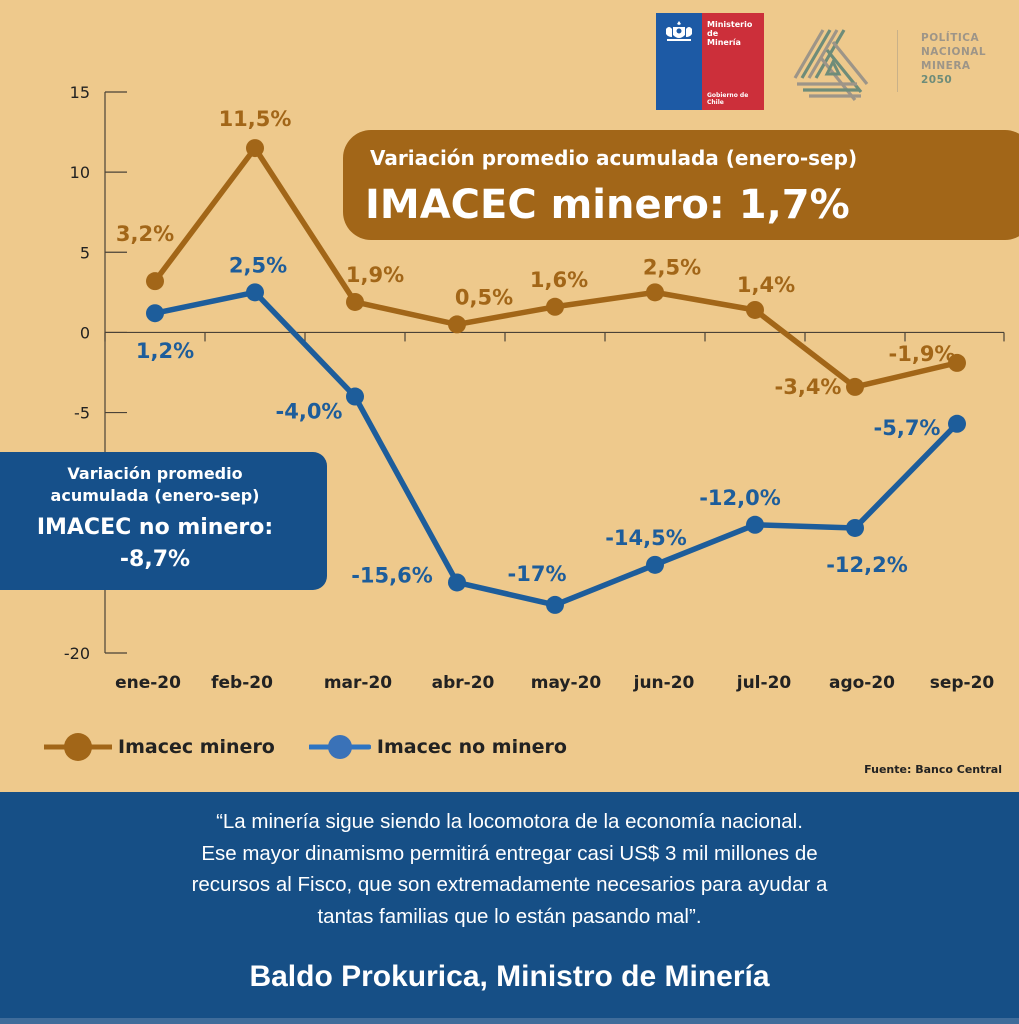 The image size is (1019, 1024). What do you see at coordinates (484, 297) in the screenshot?
I see `data-label: 0,5%` at bounding box center [484, 297].